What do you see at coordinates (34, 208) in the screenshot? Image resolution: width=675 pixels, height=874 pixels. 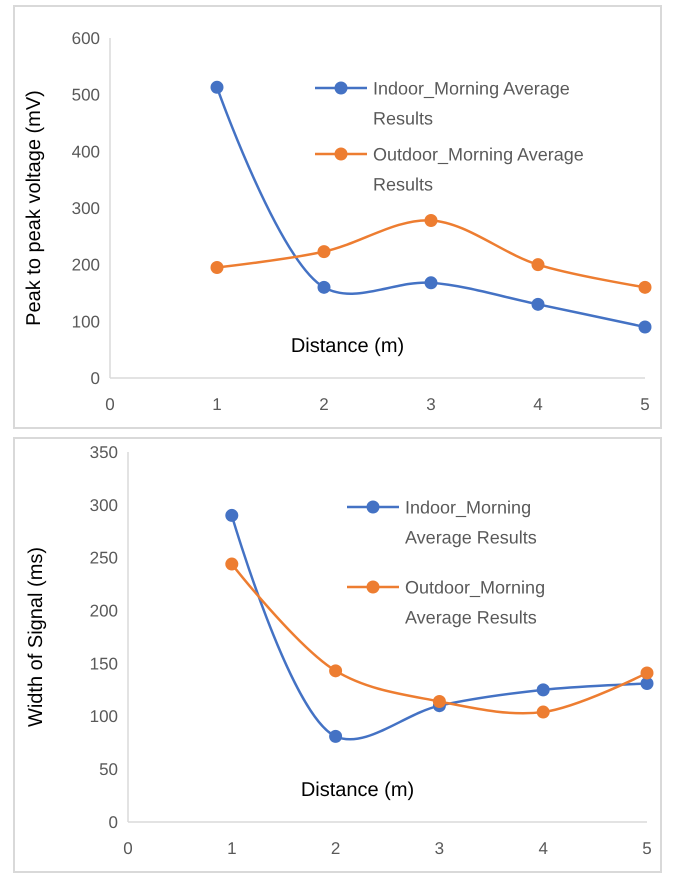 I see `y-axis-title: Peak to peak voltage (mV)` at bounding box center [34, 208].